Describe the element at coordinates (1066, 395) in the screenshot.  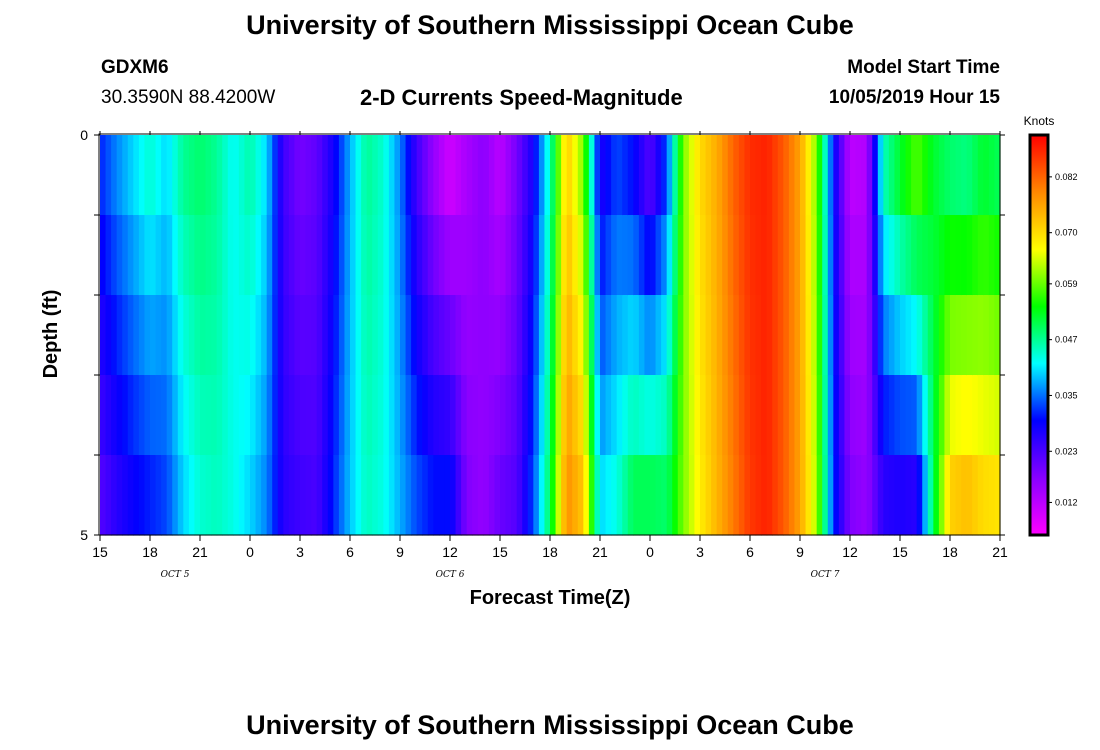
I see `colorbar-tick-label: 0.035` at that location.